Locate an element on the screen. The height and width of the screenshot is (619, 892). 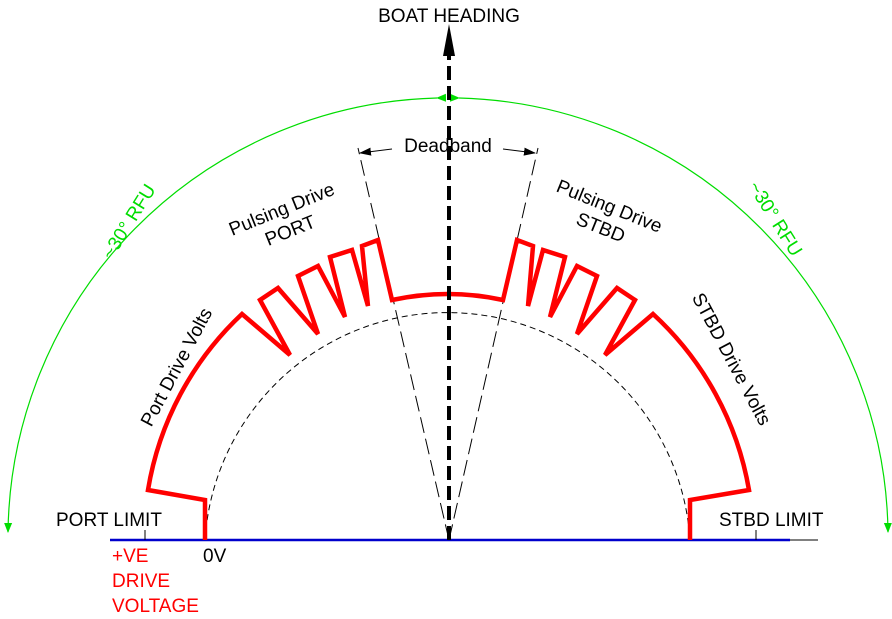
positive-drive-voltage-label: +VE DRIVE VOLTAGE is located at coordinates (155, 581).